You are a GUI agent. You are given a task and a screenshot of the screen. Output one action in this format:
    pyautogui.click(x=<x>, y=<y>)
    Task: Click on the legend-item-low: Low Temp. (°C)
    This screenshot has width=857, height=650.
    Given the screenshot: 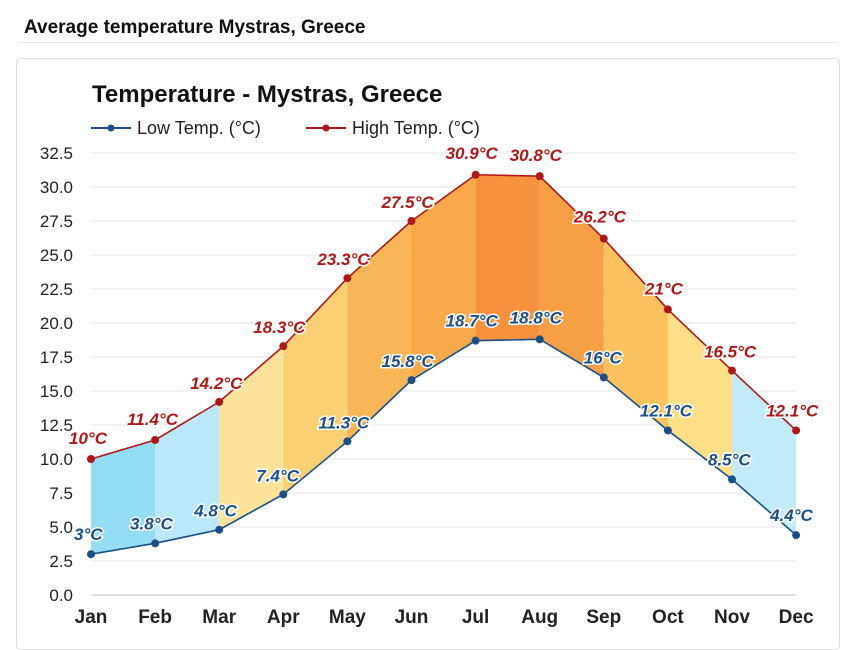 What is the action you would take?
    pyautogui.click(x=176, y=128)
    